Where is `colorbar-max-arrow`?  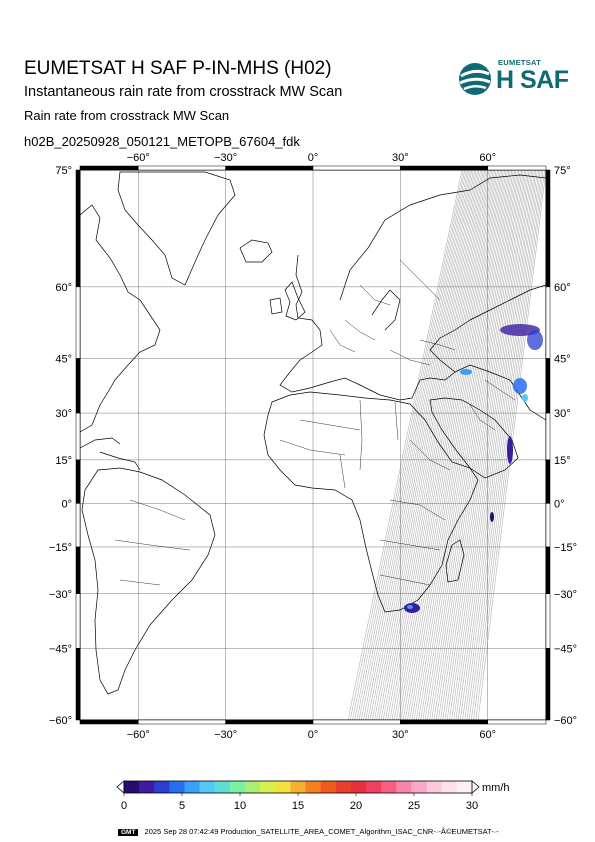 colorbar-max-arrow is located at coordinates (475, 787).